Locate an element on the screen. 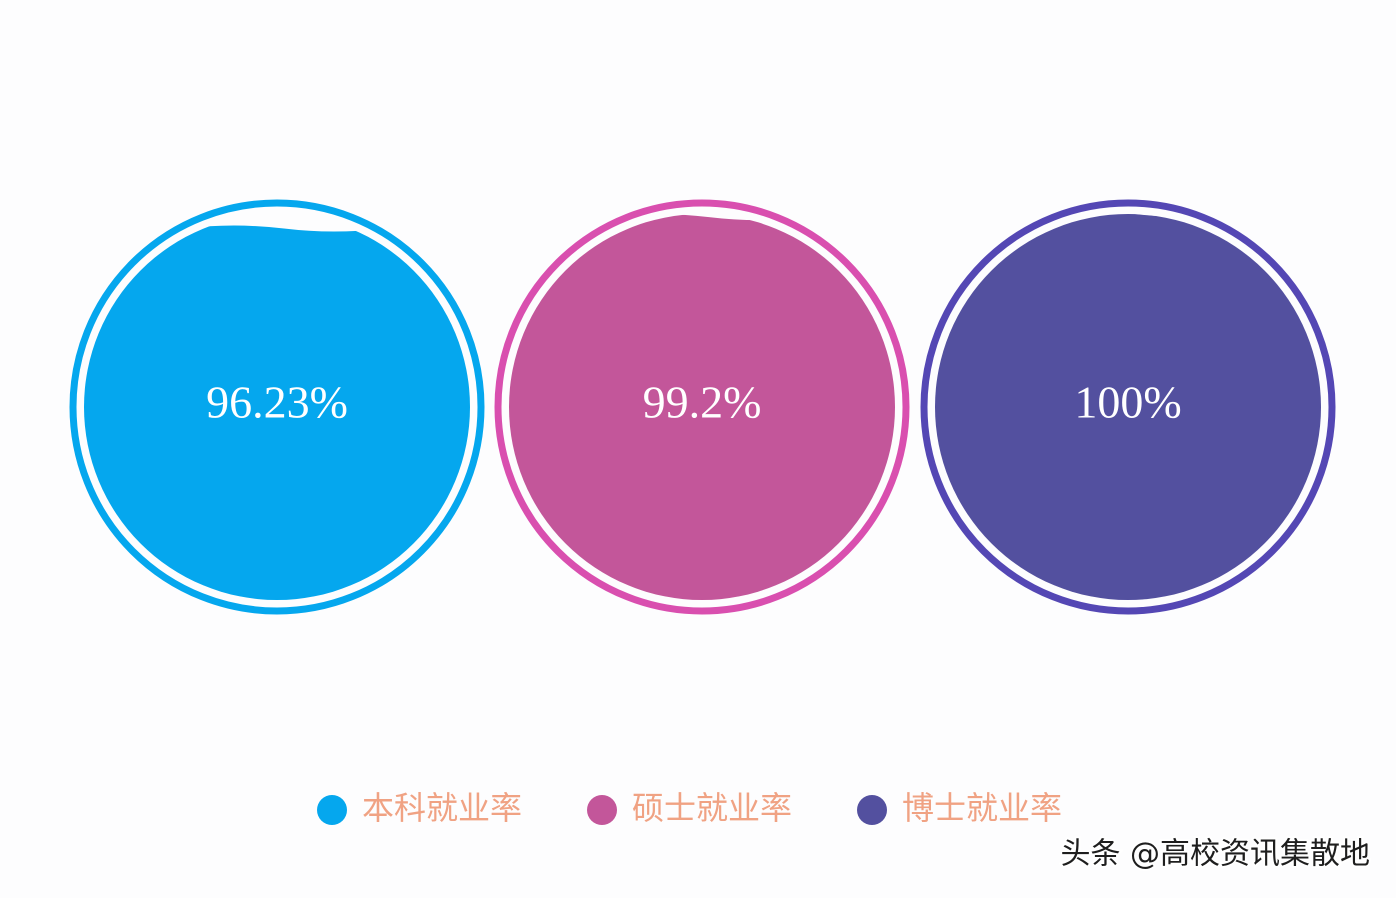 The height and width of the screenshot is (898, 1396). legend-label: 硕士就业率 is located at coordinates (712, 808).